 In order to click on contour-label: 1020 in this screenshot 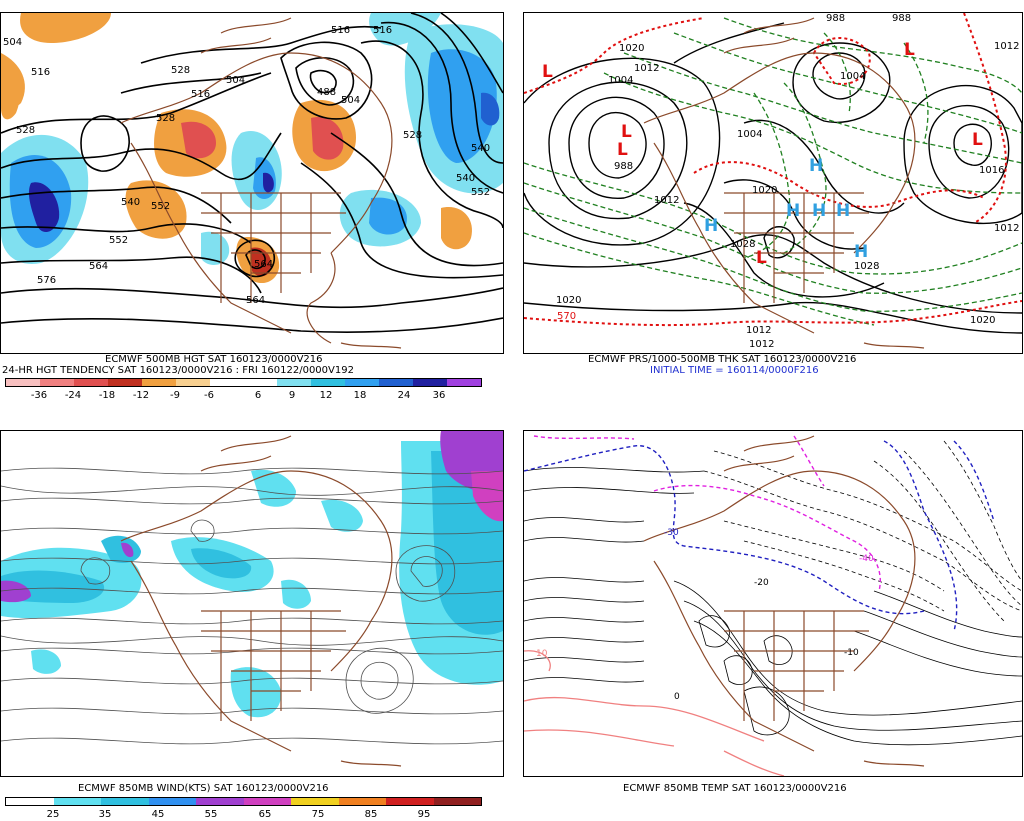, I will do `click(631, 48)`.